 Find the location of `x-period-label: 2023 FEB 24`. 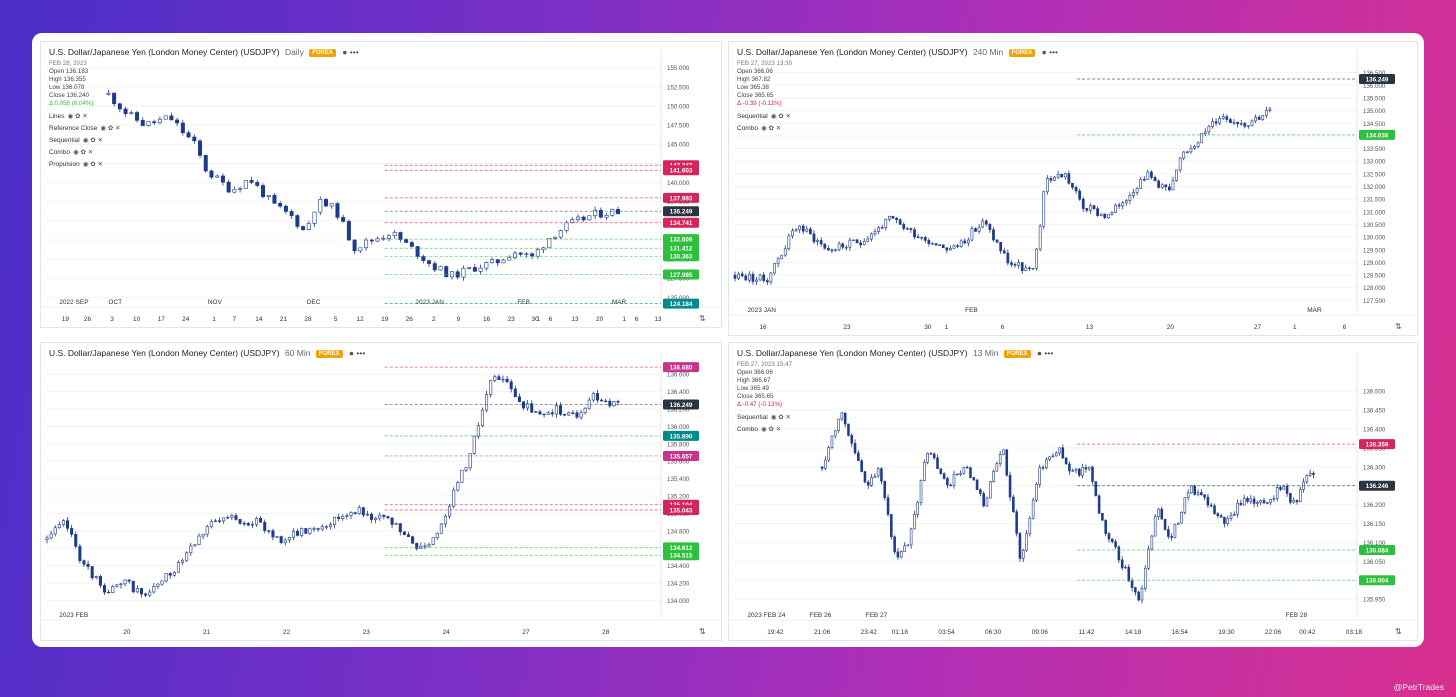

x-period-label: 2023 FEB 24 is located at coordinates (766, 615).